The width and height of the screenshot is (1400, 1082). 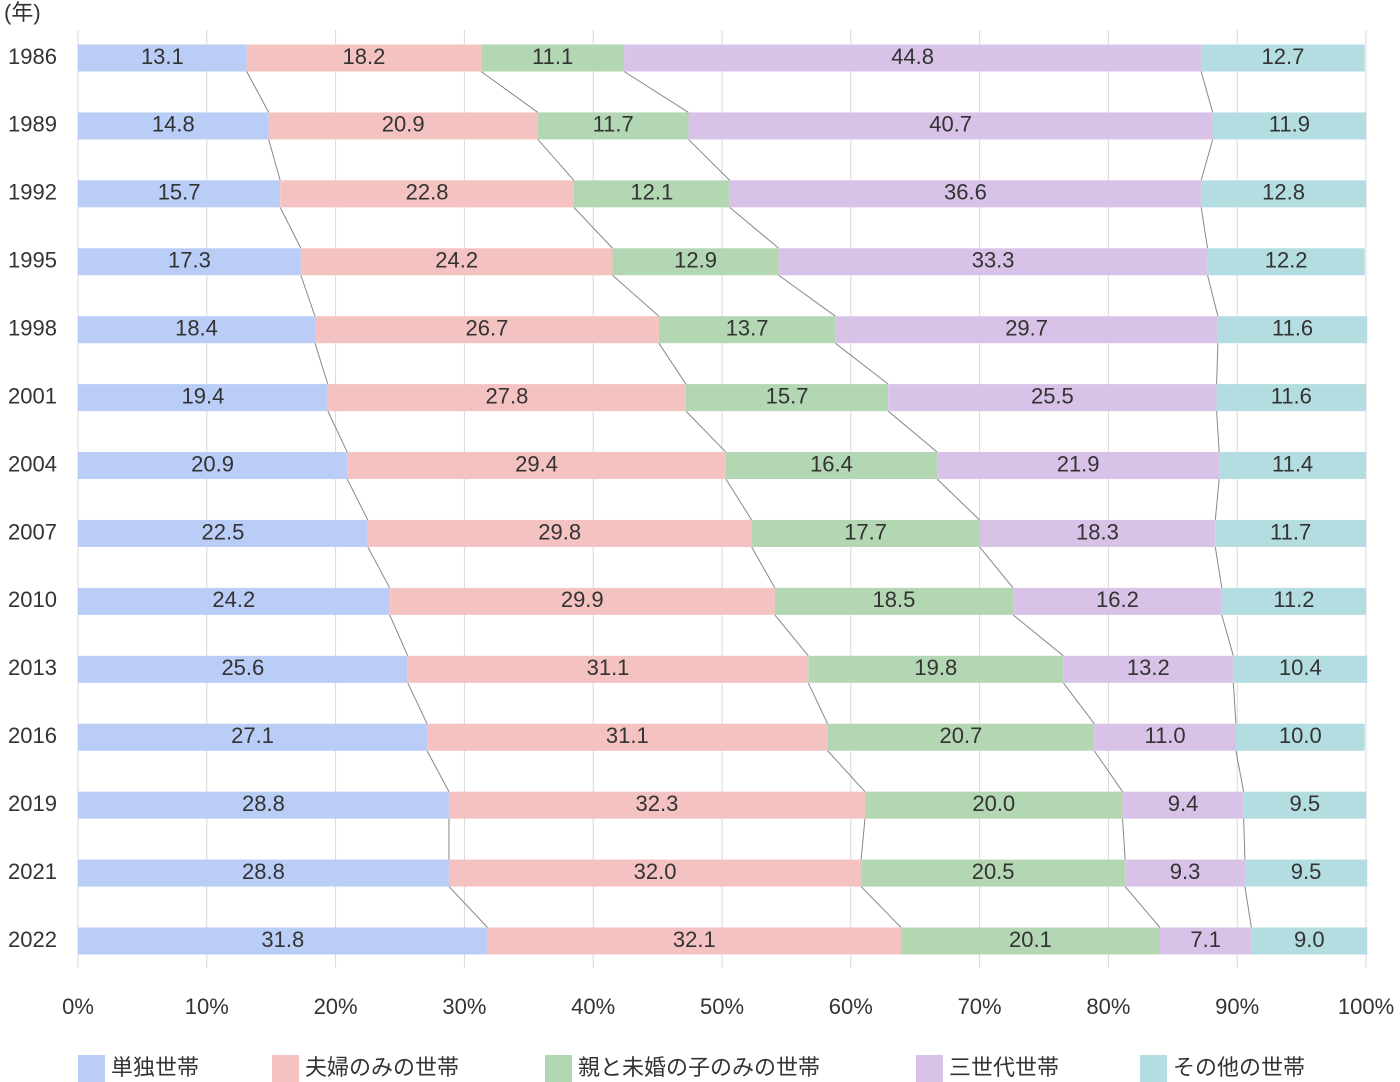 I want to click on value-label: 32.0, so click(x=655, y=871).